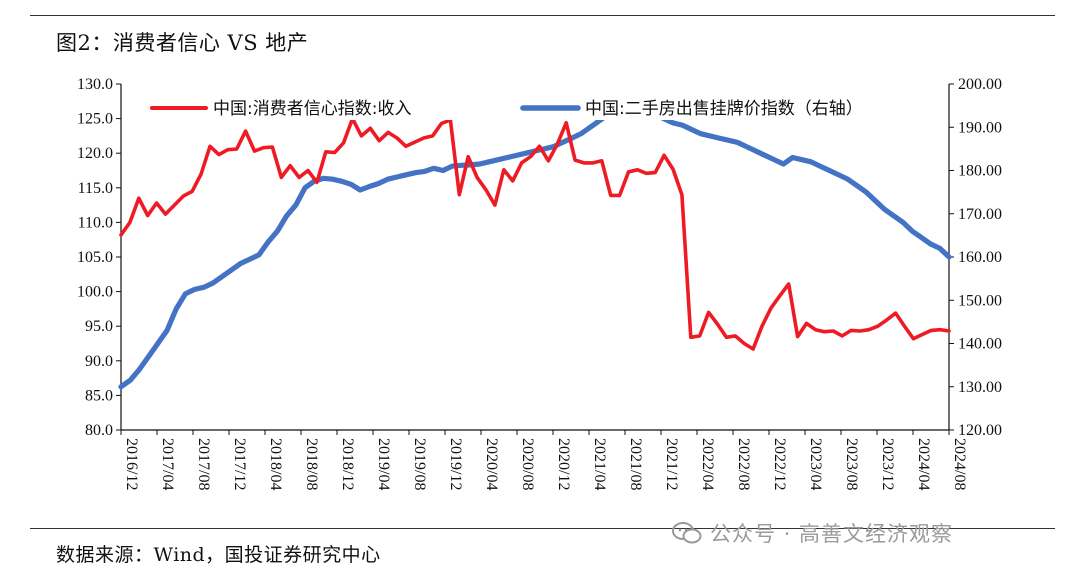 The width and height of the screenshot is (1080, 575). I want to click on figure-title: 图2：消费者信心 VS 地产, so click(182, 43).